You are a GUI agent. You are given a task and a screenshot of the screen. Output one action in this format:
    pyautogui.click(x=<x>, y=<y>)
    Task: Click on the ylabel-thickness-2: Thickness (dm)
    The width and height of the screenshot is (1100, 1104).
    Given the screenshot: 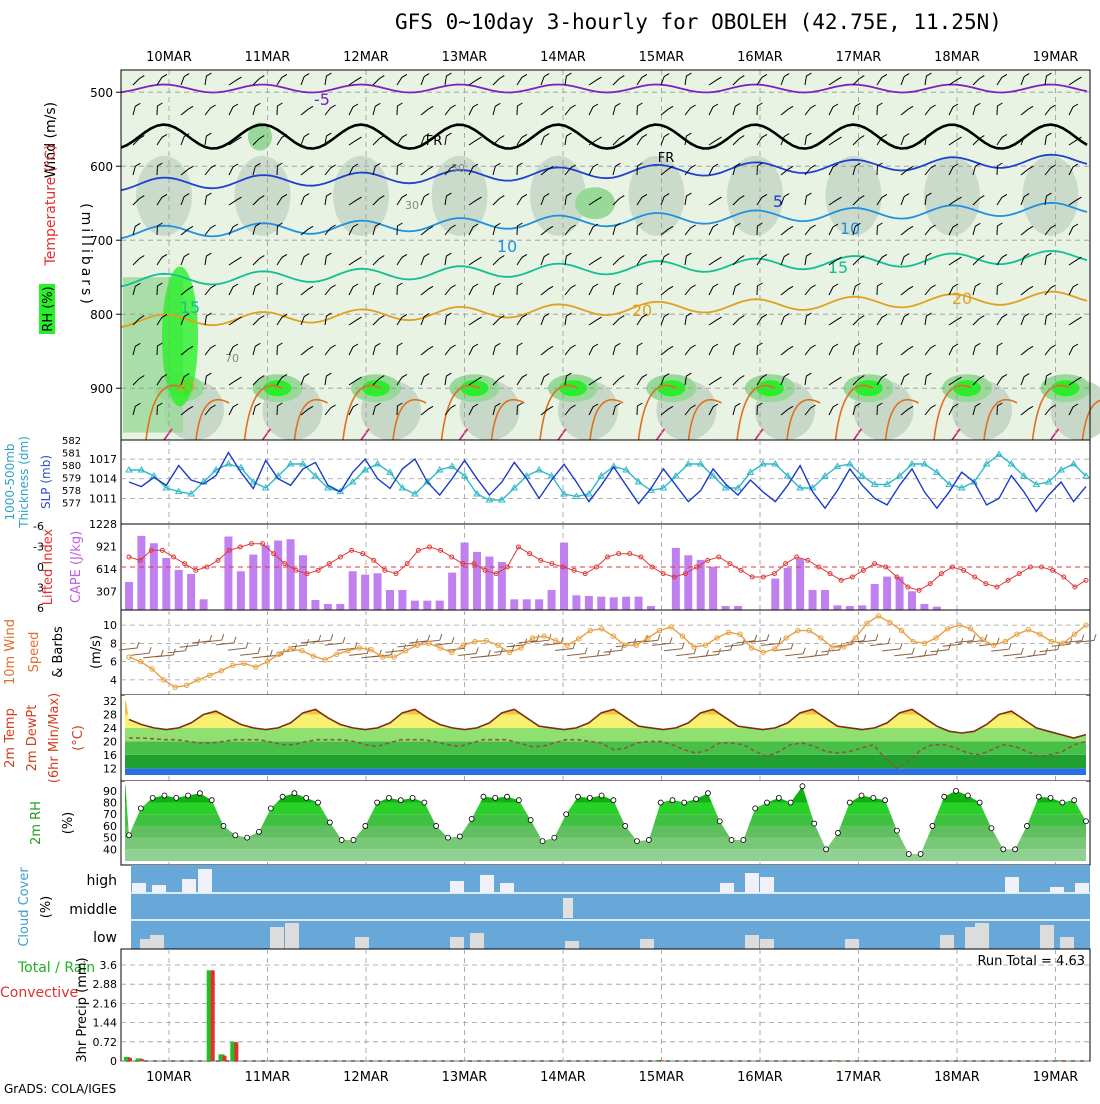 What is the action you would take?
    pyautogui.click(x=24, y=482)
    